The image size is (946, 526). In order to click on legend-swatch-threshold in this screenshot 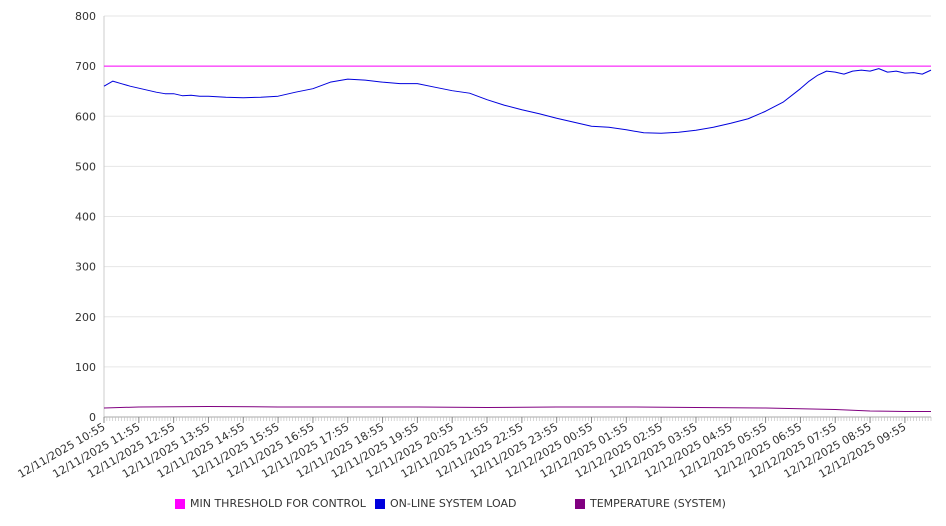, I will do `click(180, 503)`.